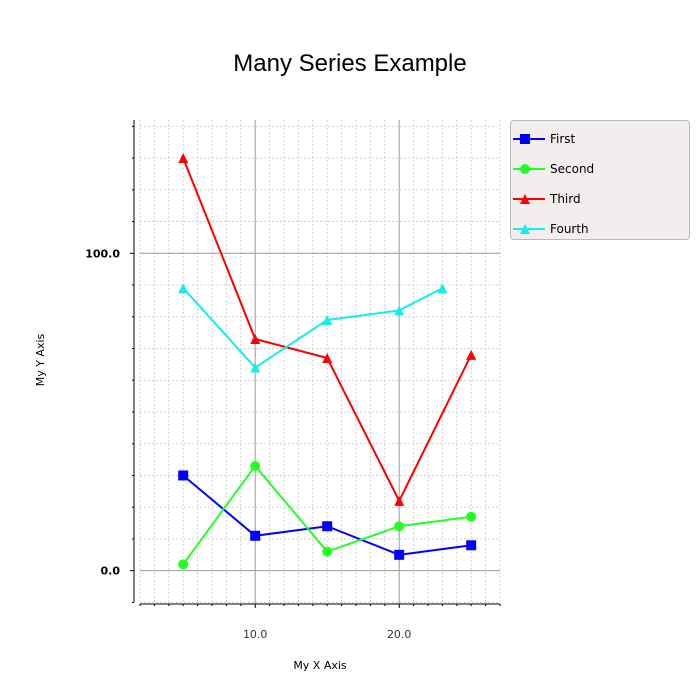  I want to click on legend-swatch-second, so click(529, 169).